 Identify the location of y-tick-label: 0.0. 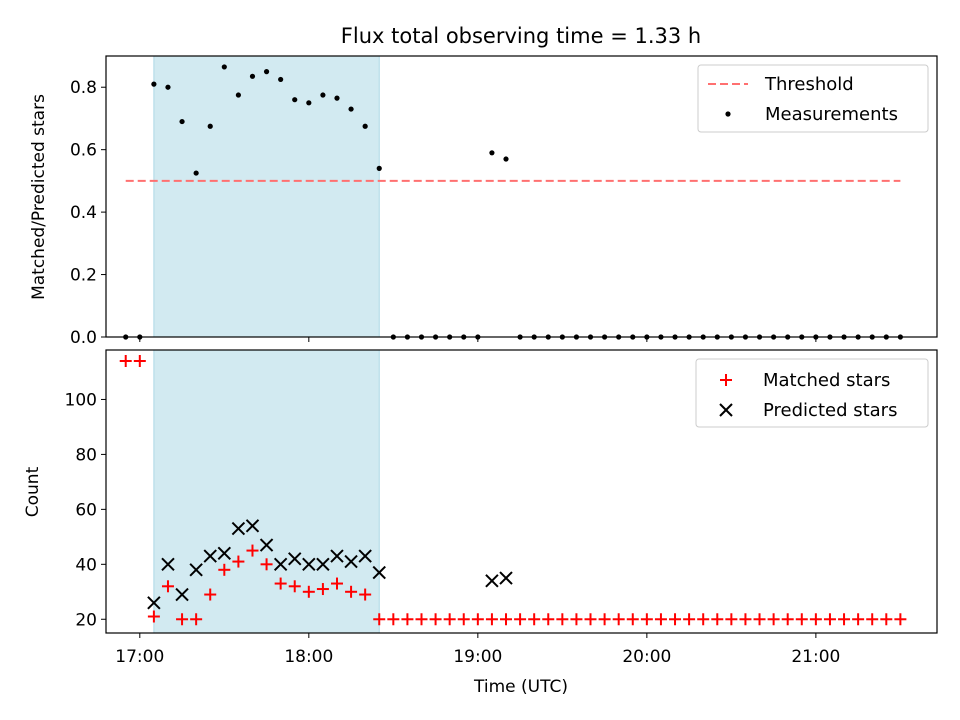
(83, 338).